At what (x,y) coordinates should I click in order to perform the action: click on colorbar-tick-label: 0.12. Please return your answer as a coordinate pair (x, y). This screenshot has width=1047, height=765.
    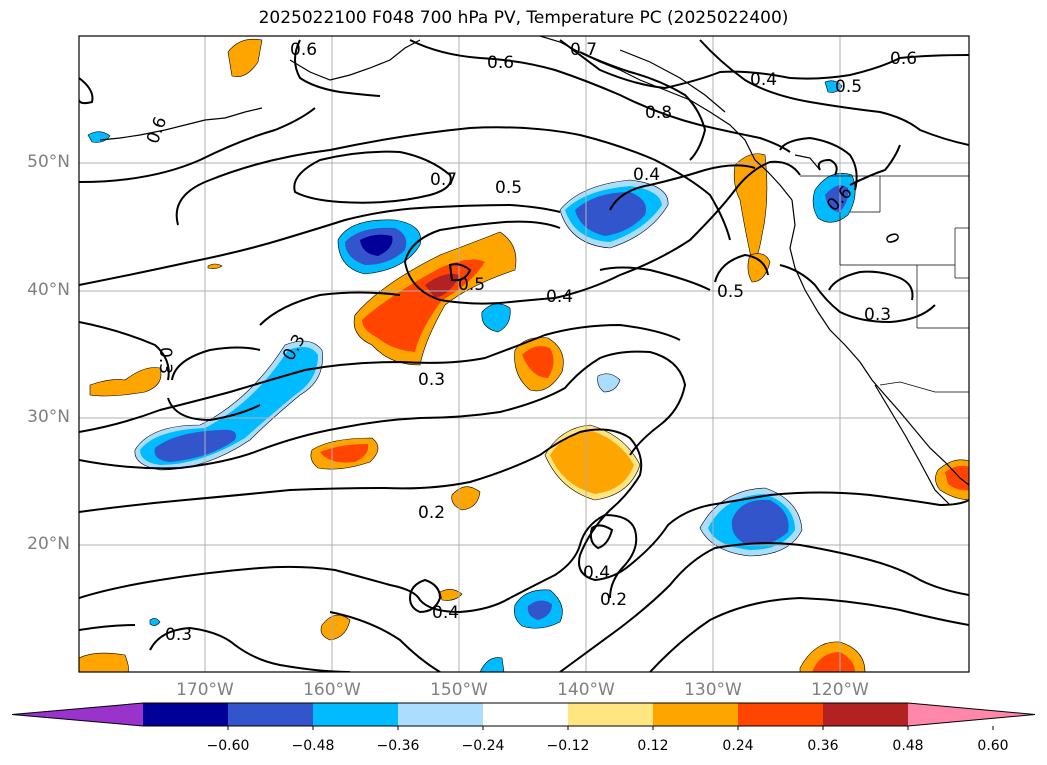
    Looking at the image, I should click on (653, 746).